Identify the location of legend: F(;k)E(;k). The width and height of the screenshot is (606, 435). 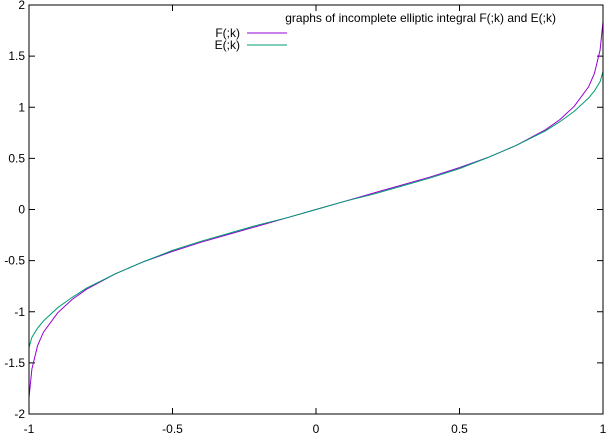
(251, 39).